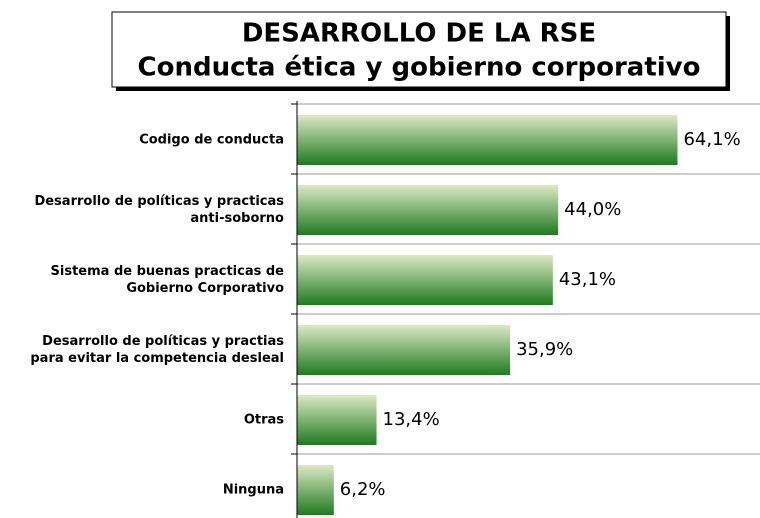  Describe the element at coordinates (253, 490) in the screenshot. I see `category-label: Ninguna` at that location.